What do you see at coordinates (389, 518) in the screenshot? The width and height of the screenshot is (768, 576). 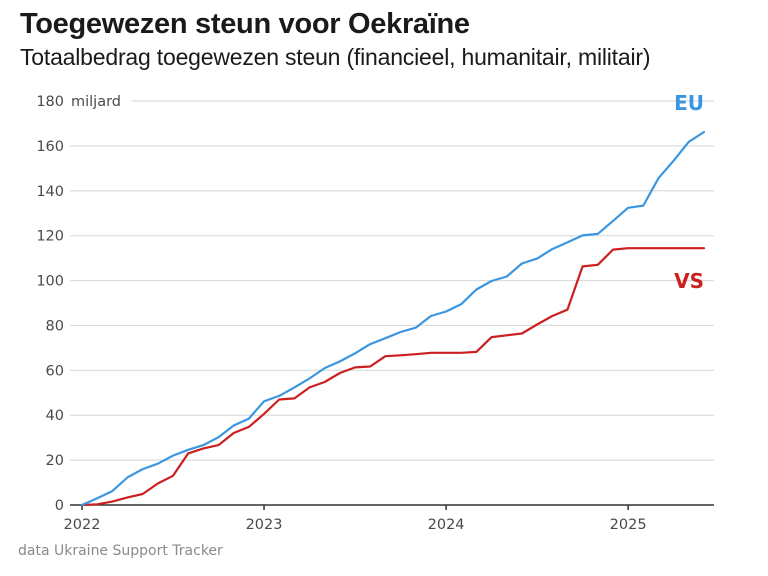 I see `x-axis: 2022 2023 2024 2025` at bounding box center [389, 518].